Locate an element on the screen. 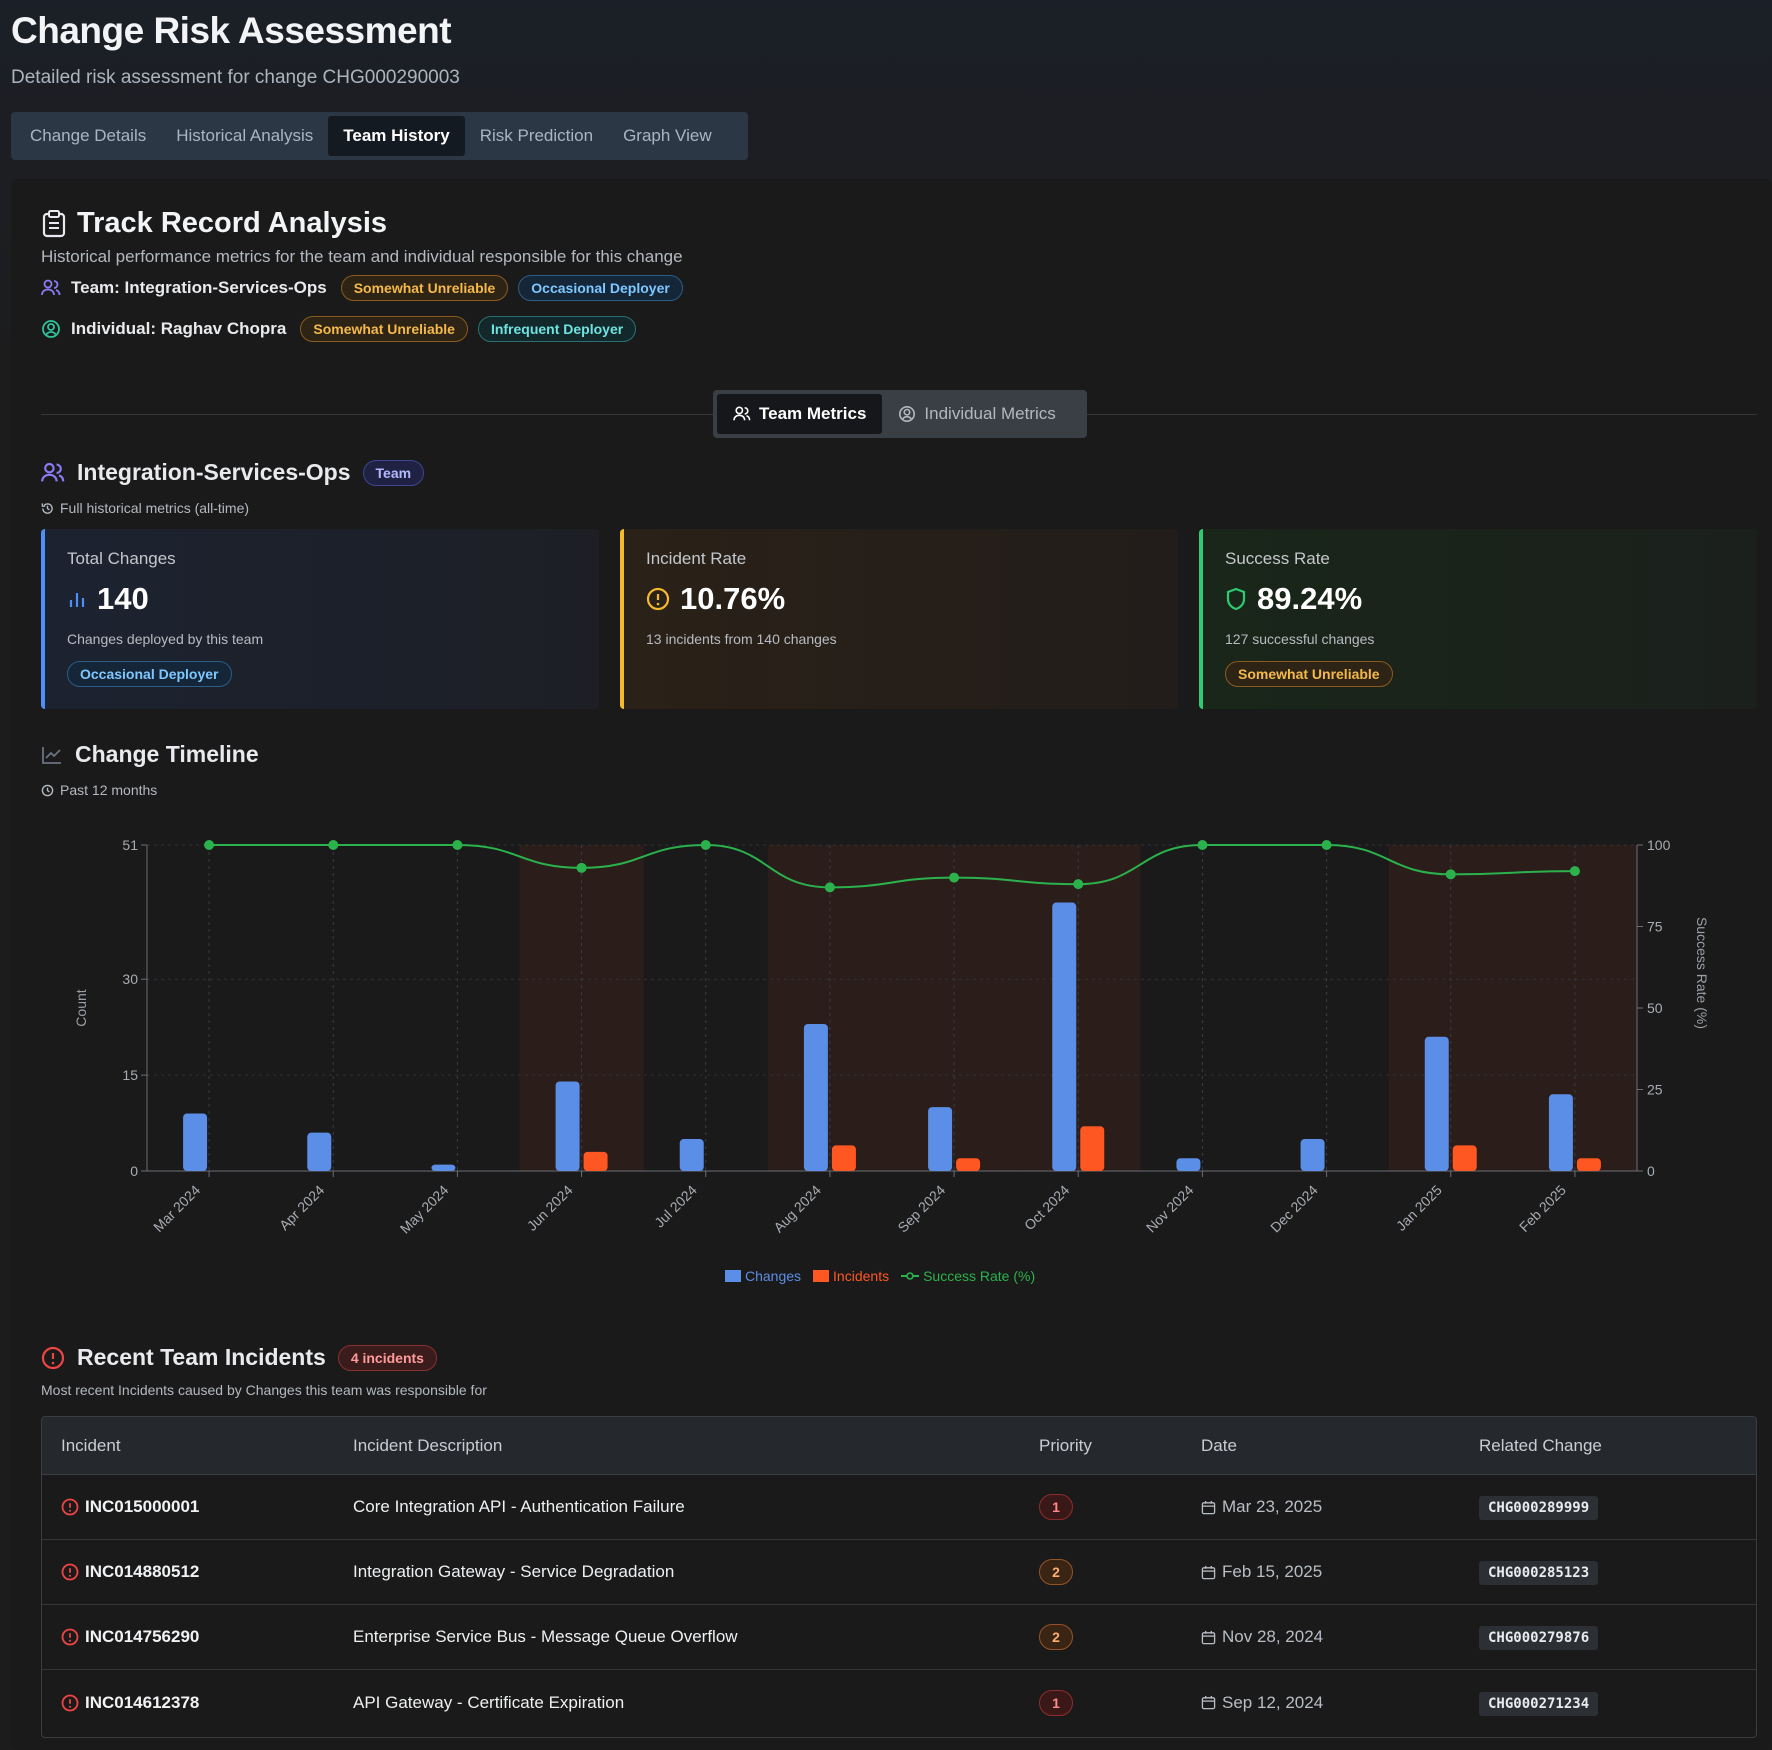  tab-graph-view: Graph View is located at coordinates (667, 135).